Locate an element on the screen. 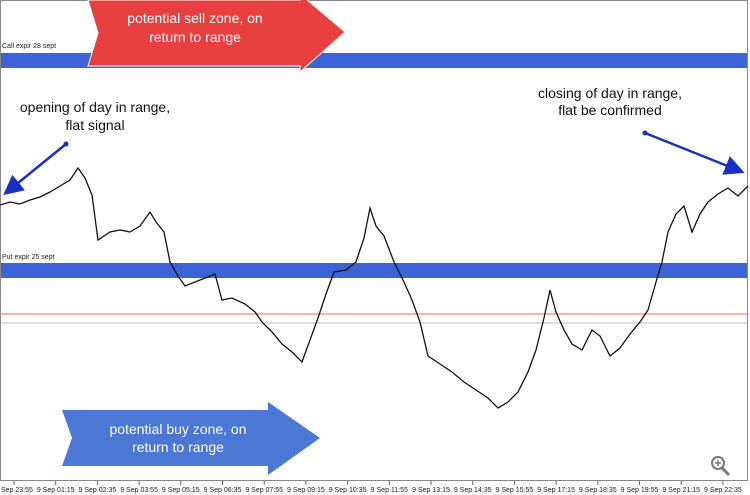  x-tick-label: 9 Sep 03:55 is located at coordinates (139, 490).